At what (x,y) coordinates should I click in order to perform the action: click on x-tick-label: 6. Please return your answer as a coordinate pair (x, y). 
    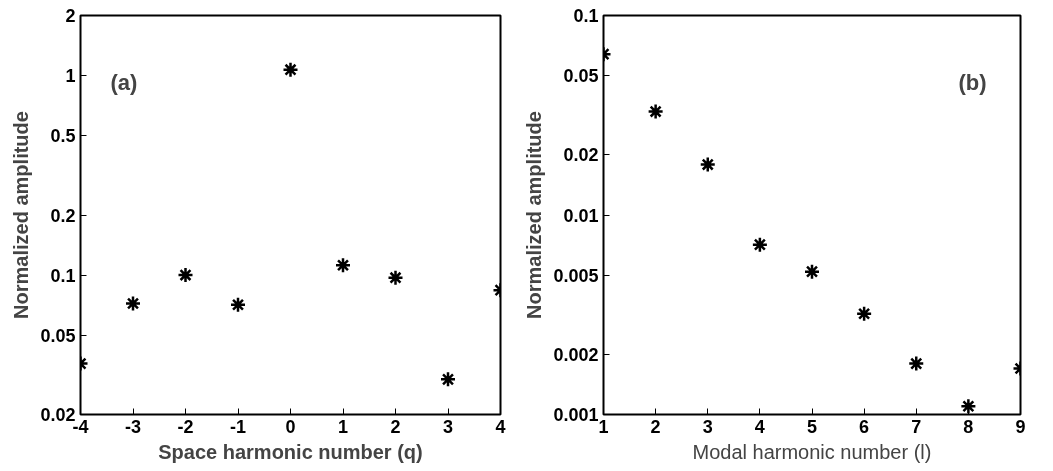
    Looking at the image, I should click on (864, 426).